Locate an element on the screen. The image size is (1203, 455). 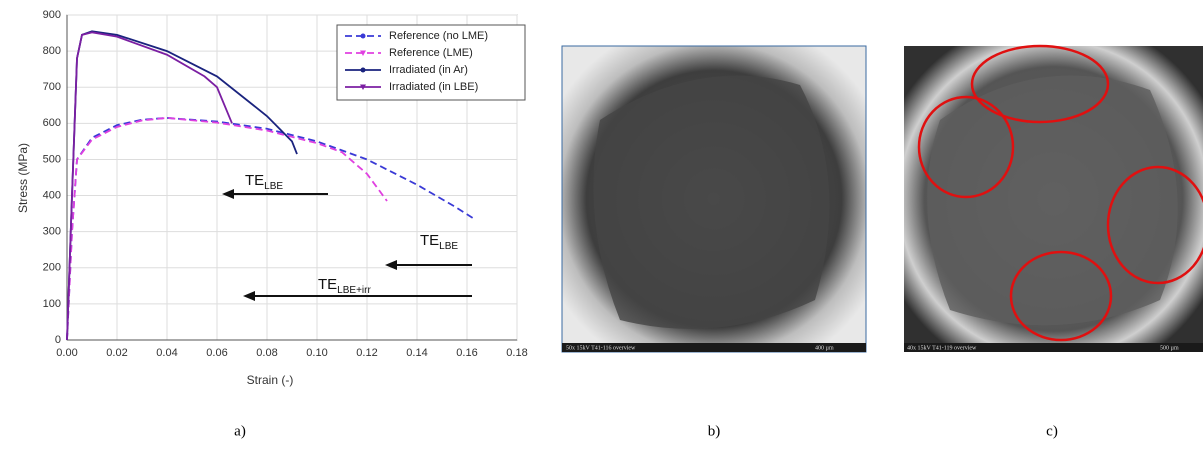
panel-label: b) is located at coordinates (714, 431).